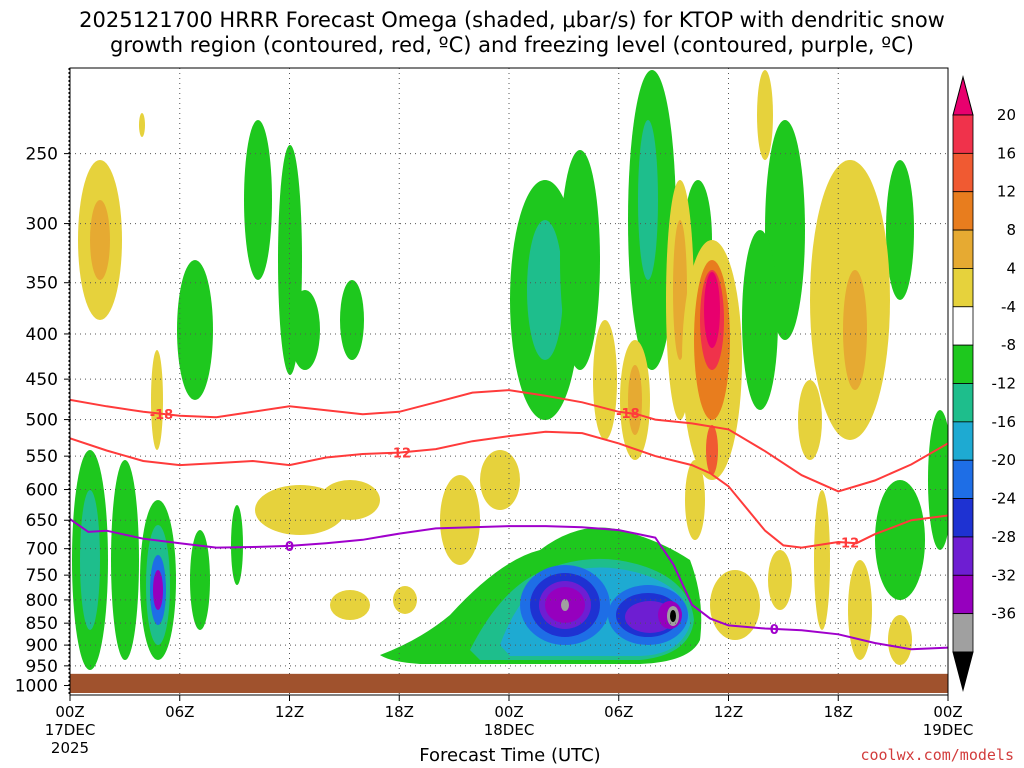 This screenshot has width=1024, height=768. I want to click on colorbar-tick-label: 4, so click(1011, 268).